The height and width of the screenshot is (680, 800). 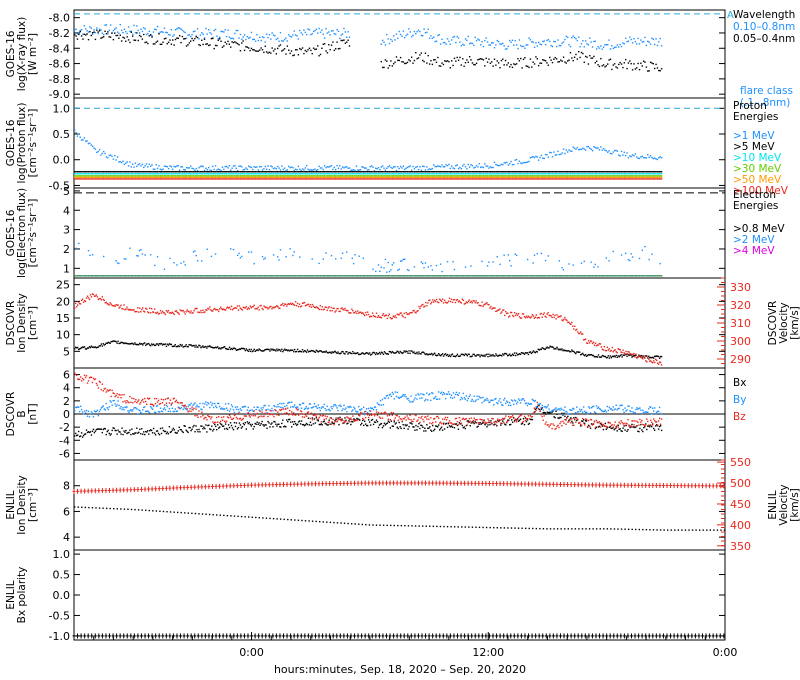 What do you see at coordinates (66, 351) in the screenshot?
I see `y-tick-label: 5` at bounding box center [66, 351].